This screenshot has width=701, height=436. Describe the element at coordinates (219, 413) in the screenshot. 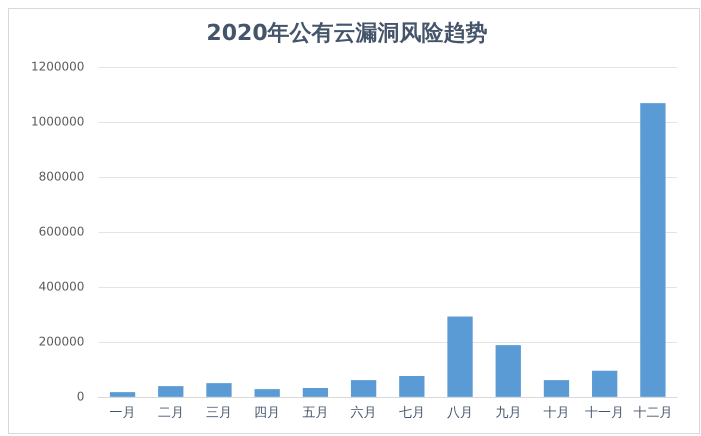

I see `x-tick-label: 三月` at that location.